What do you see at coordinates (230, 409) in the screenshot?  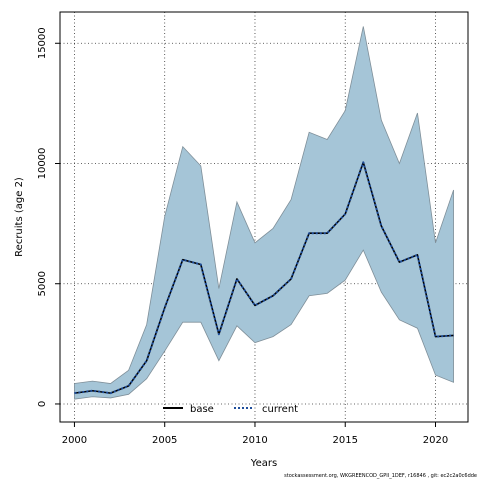 I see `legend: base current` at bounding box center [230, 409].